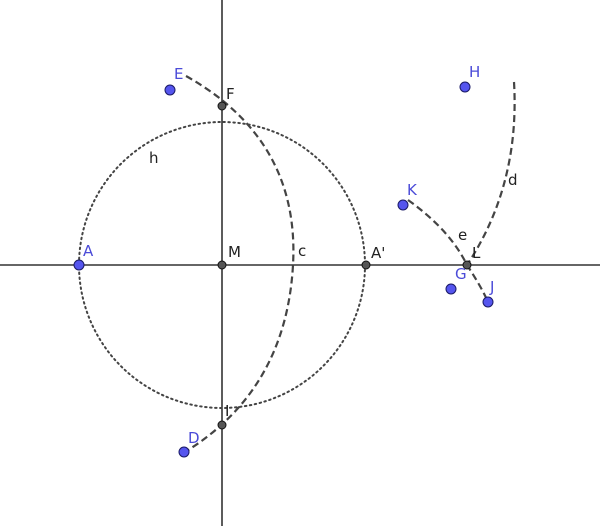 The height and width of the screenshot is (526, 600). I want to click on arc-d, so click(491, 173).